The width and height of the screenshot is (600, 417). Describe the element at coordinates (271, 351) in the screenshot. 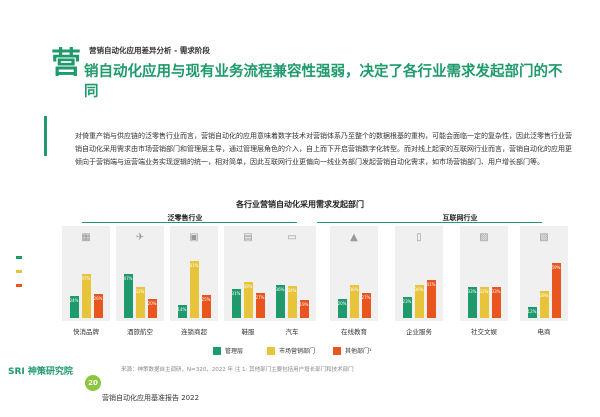

I see `legend-swatch-marketing` at that location.